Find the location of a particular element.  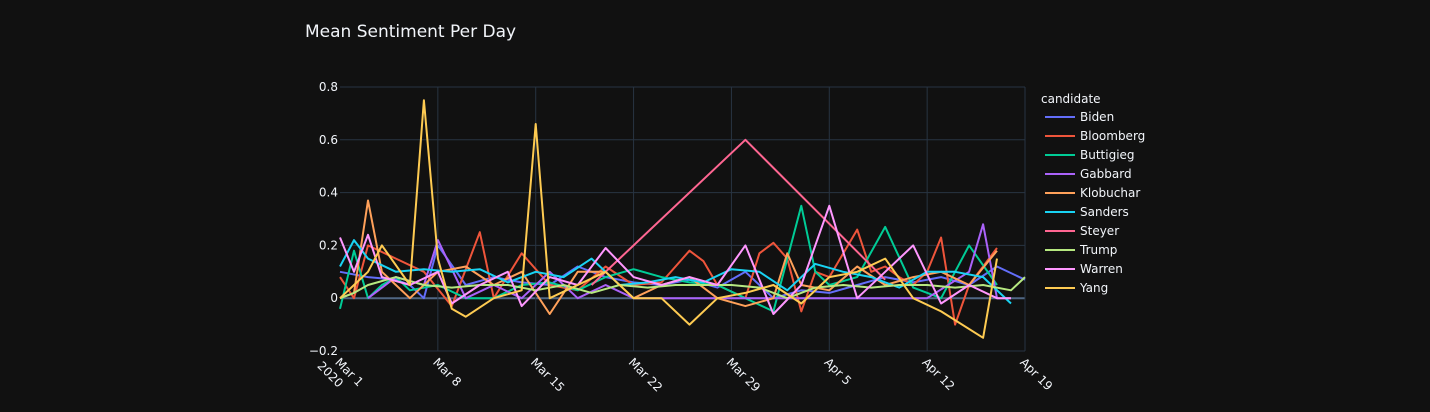

legend-label: Bloomberg is located at coordinates (1112, 136).